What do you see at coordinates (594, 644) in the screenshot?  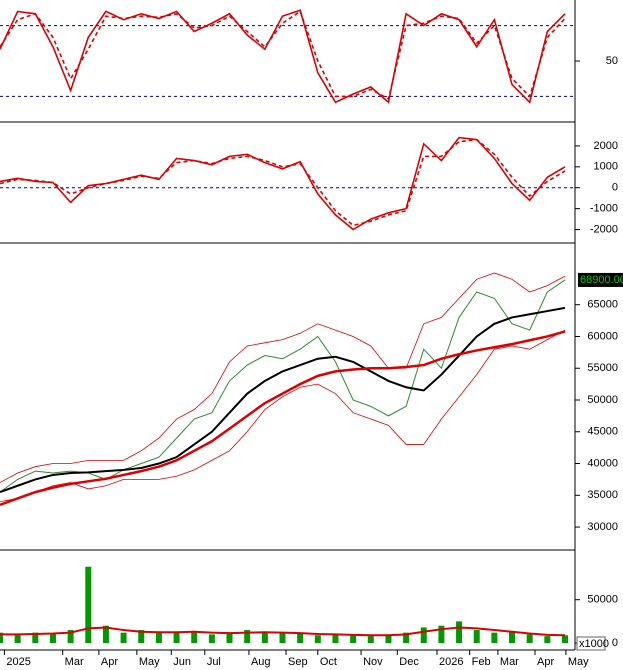 I see `unit-label: x1000` at bounding box center [594, 644].